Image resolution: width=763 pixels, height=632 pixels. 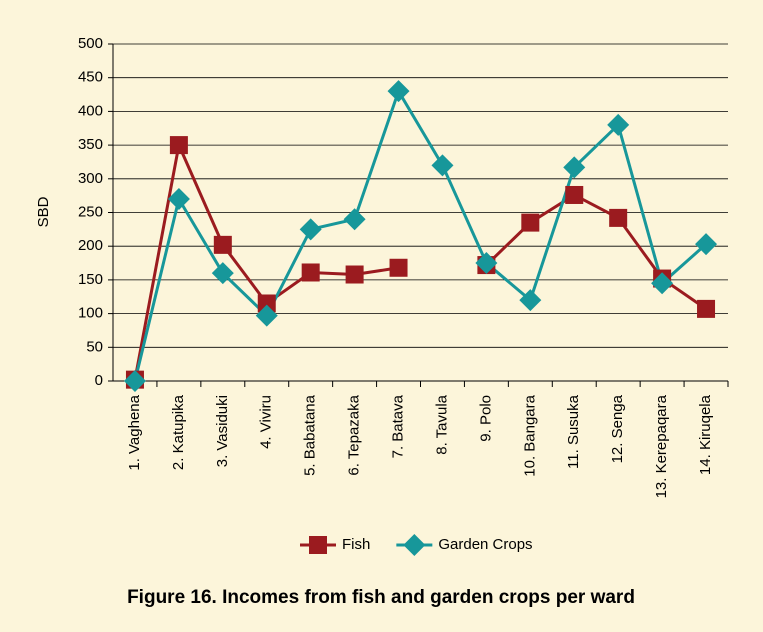 What do you see at coordinates (573, 431) in the screenshot?
I see `x-tick-label: 11. Susuka` at bounding box center [573, 431].